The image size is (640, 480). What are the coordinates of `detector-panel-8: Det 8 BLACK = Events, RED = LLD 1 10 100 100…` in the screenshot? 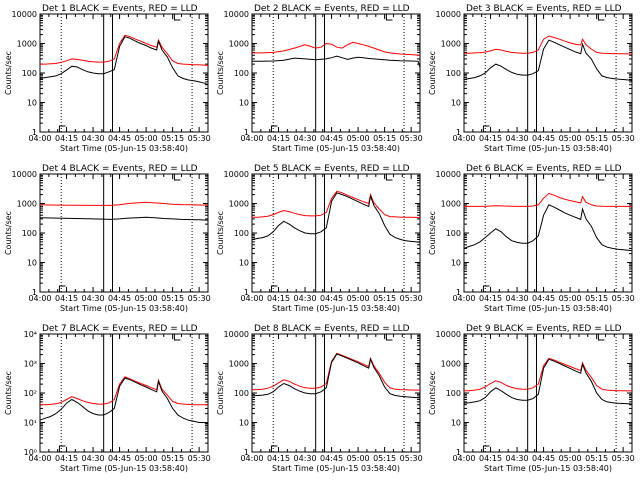 It's located at (319, 398).